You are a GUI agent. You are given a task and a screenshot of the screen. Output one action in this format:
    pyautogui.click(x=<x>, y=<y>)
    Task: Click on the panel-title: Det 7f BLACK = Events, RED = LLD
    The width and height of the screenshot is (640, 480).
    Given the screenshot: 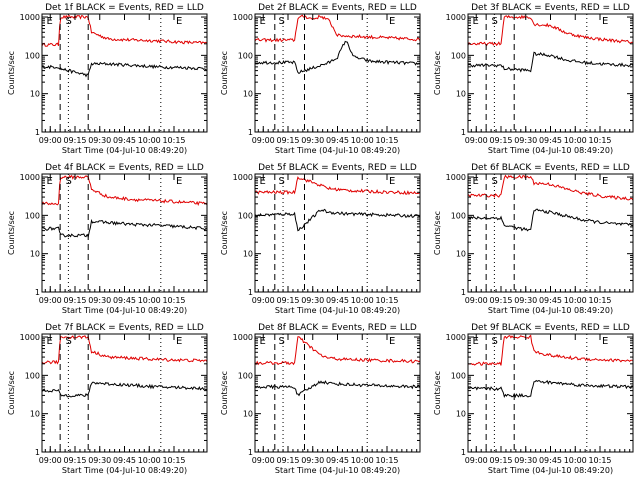 What is the action you would take?
    pyautogui.click(x=124, y=328)
    